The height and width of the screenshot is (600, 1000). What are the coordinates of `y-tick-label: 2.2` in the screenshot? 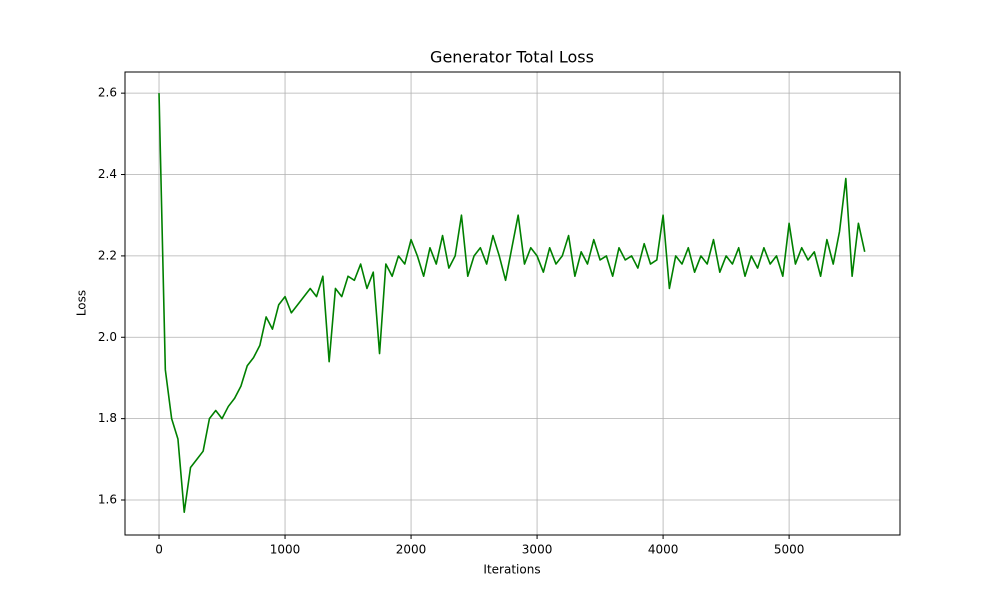 It's located at (107, 255).